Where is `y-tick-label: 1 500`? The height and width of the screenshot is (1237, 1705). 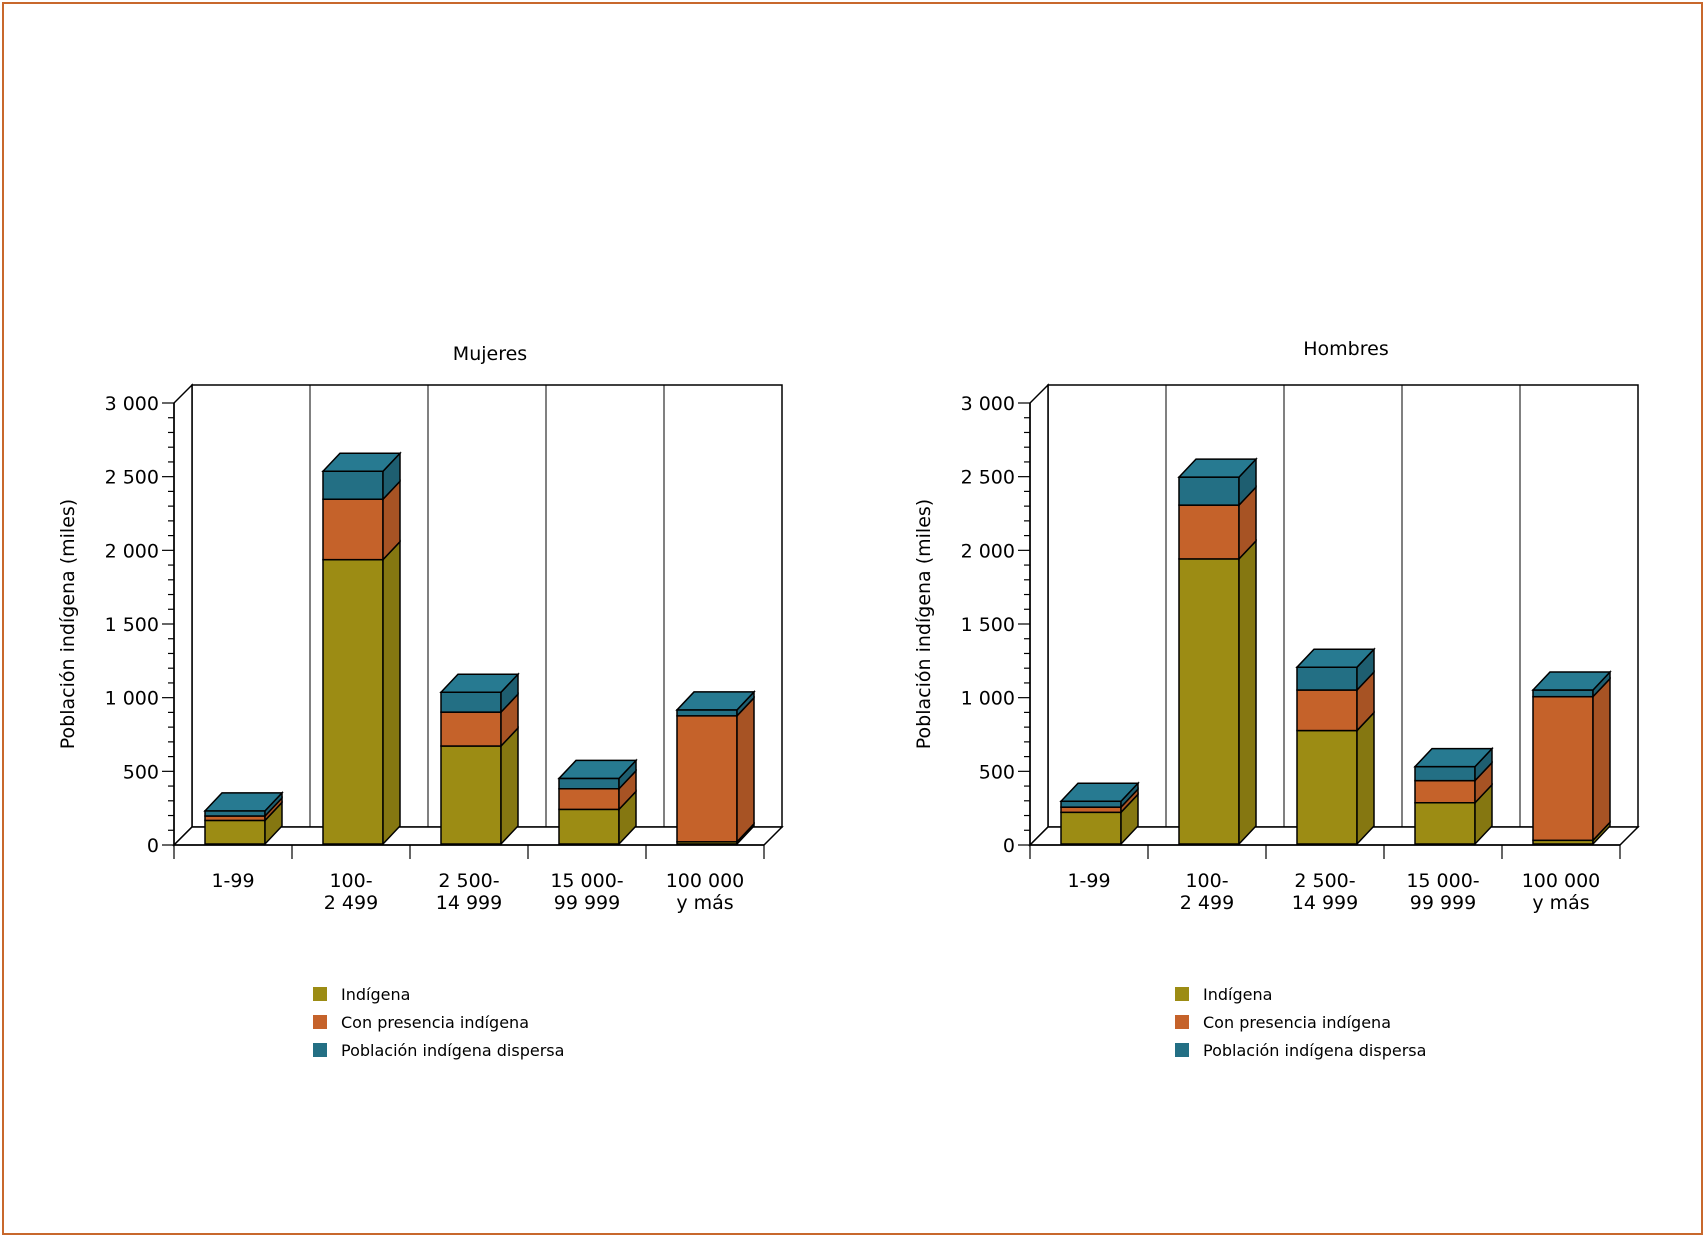
y-tick-label: 1 500 is located at coordinates (988, 625).